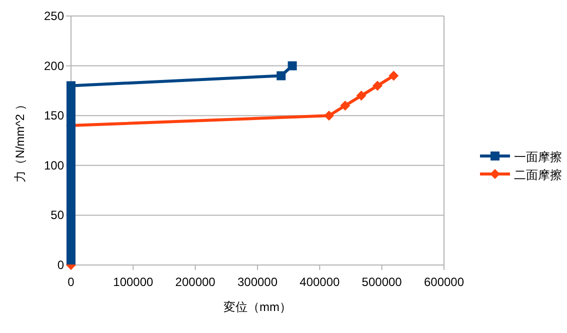 The height and width of the screenshot is (333, 567). Describe the element at coordinates (444, 282) in the screenshot. I see `x-tick-label: 600000` at that location.